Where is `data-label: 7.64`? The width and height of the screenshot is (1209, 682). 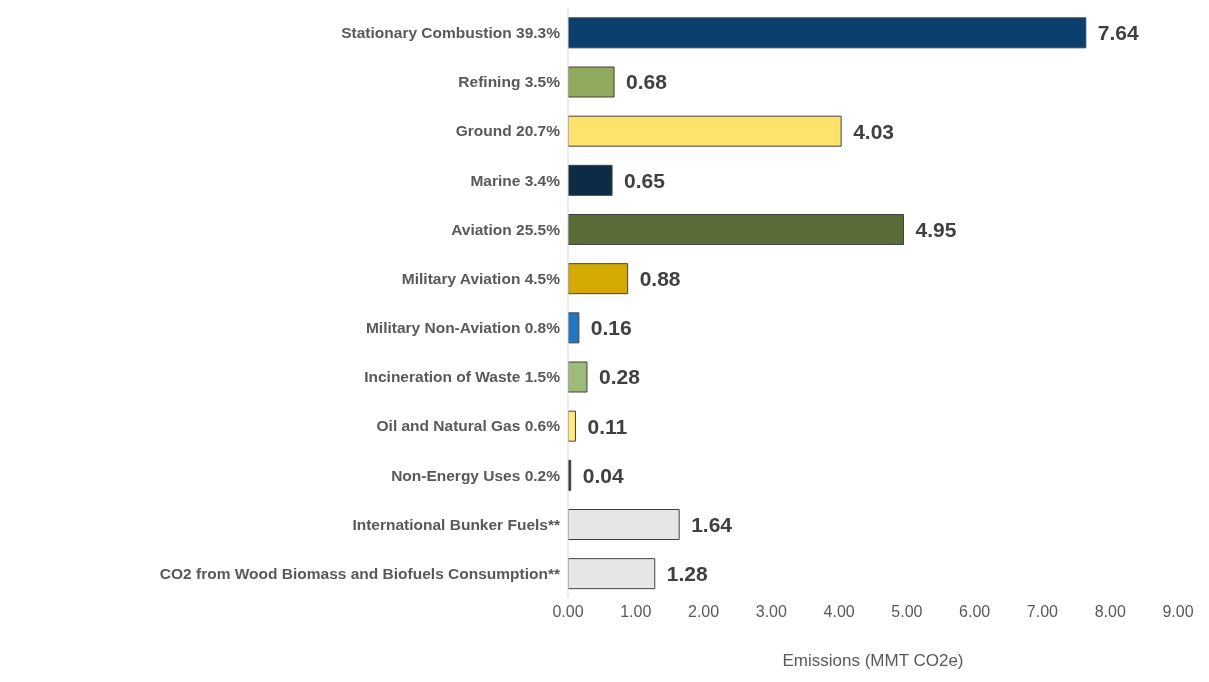
data-label: 7.64 is located at coordinates (1118, 33).